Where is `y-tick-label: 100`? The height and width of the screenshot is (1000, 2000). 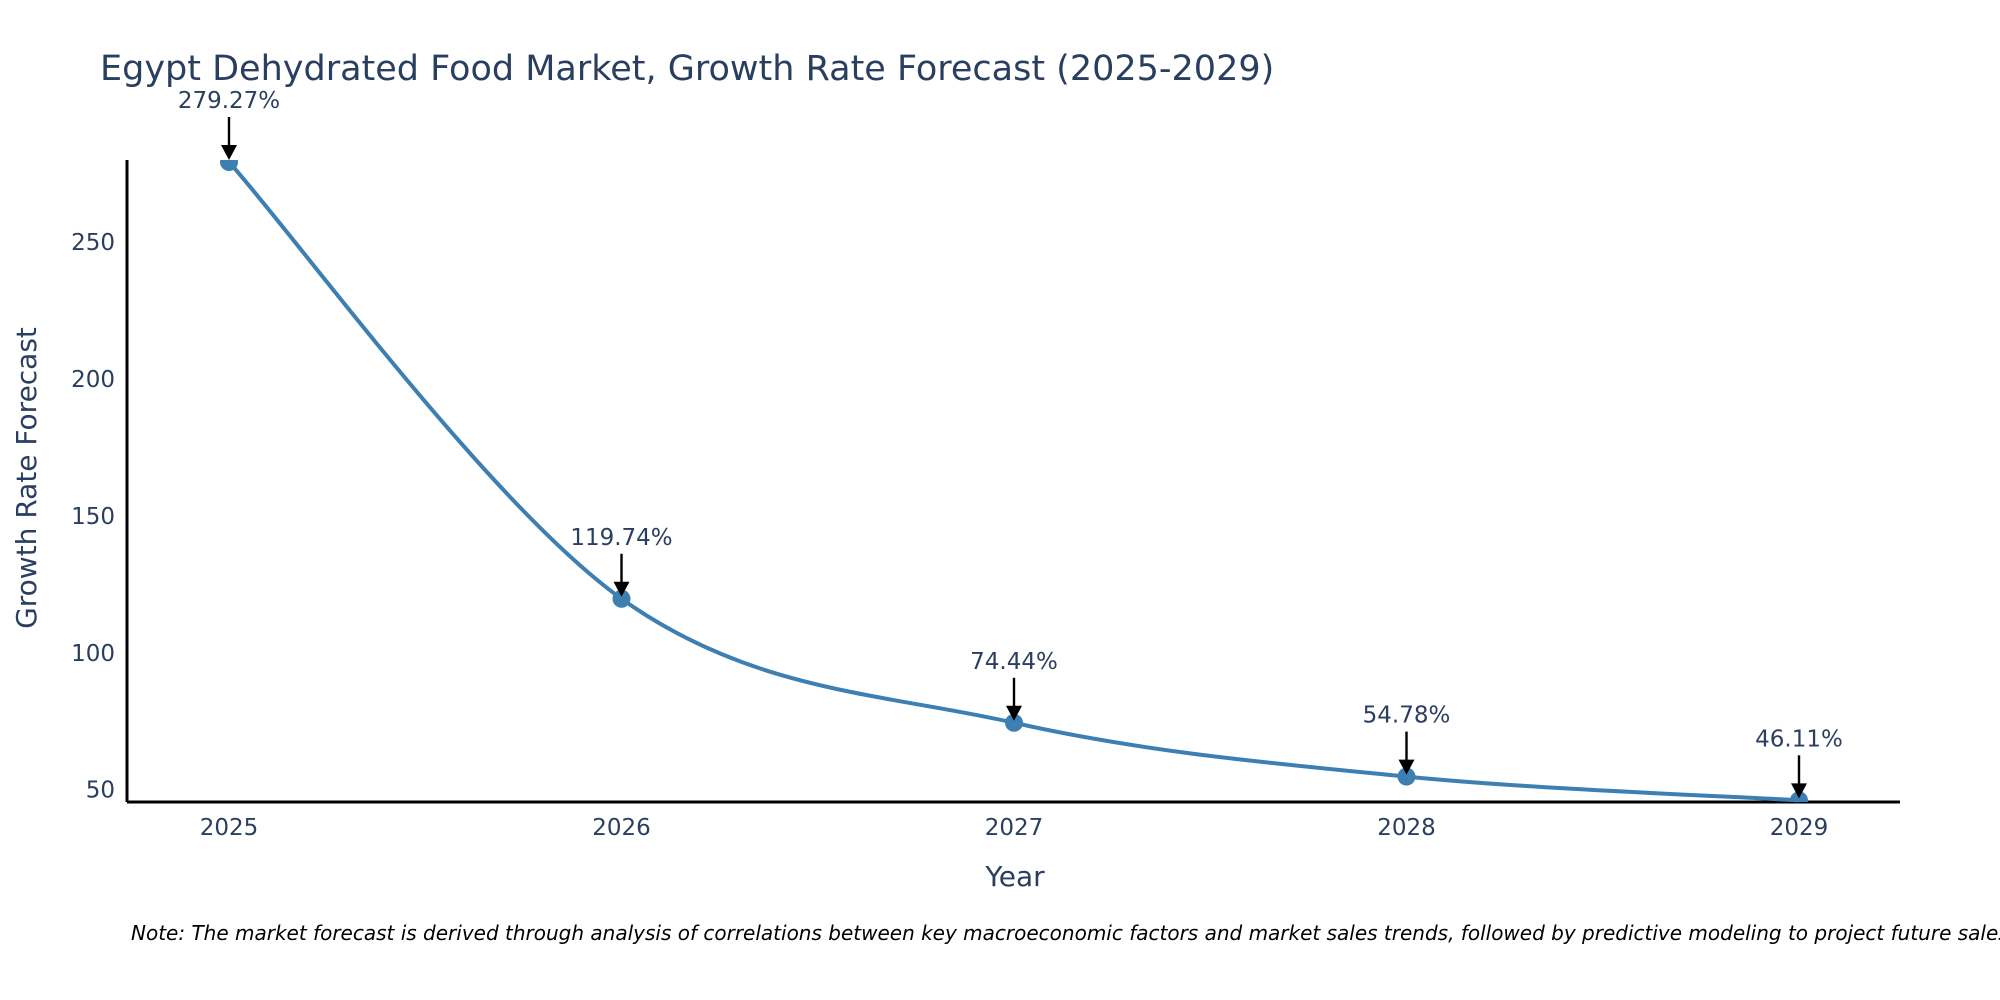
y-tick-label: 100 is located at coordinates (93, 654).